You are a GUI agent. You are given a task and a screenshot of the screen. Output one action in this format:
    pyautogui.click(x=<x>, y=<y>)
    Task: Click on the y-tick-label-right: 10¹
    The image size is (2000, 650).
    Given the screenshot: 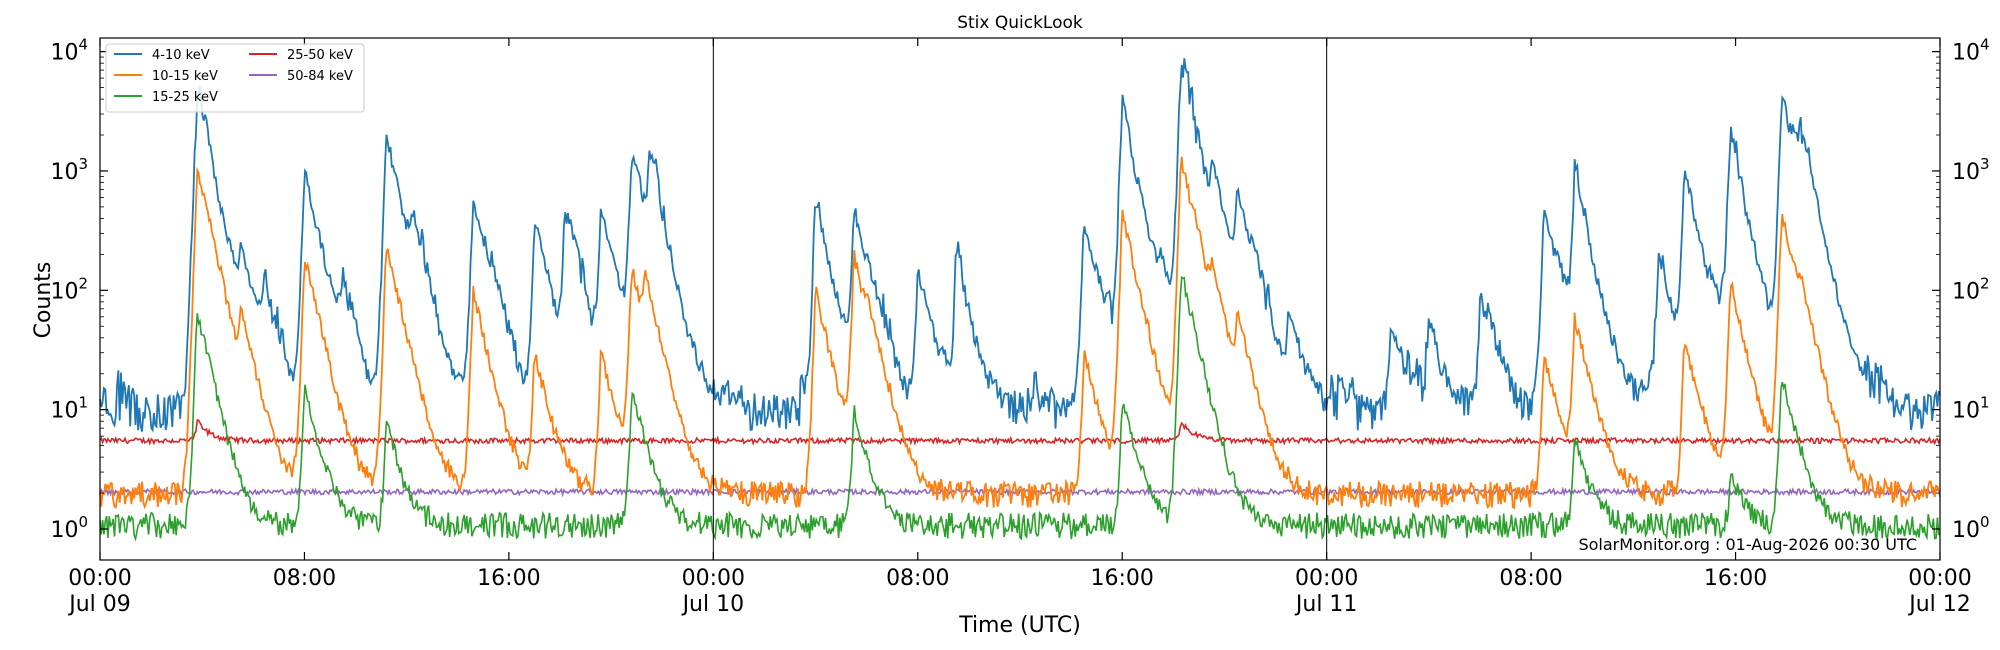 What is the action you would take?
    pyautogui.click(x=1971, y=409)
    